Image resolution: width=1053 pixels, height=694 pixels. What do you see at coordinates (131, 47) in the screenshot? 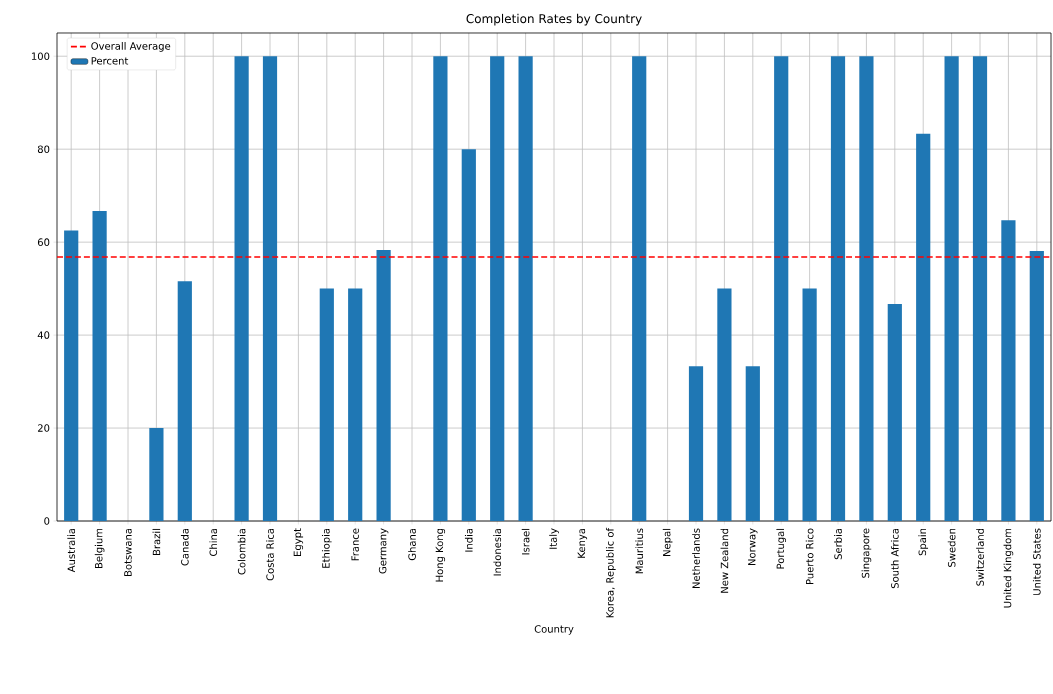
I see `legend-label: Overall Average` at bounding box center [131, 47].